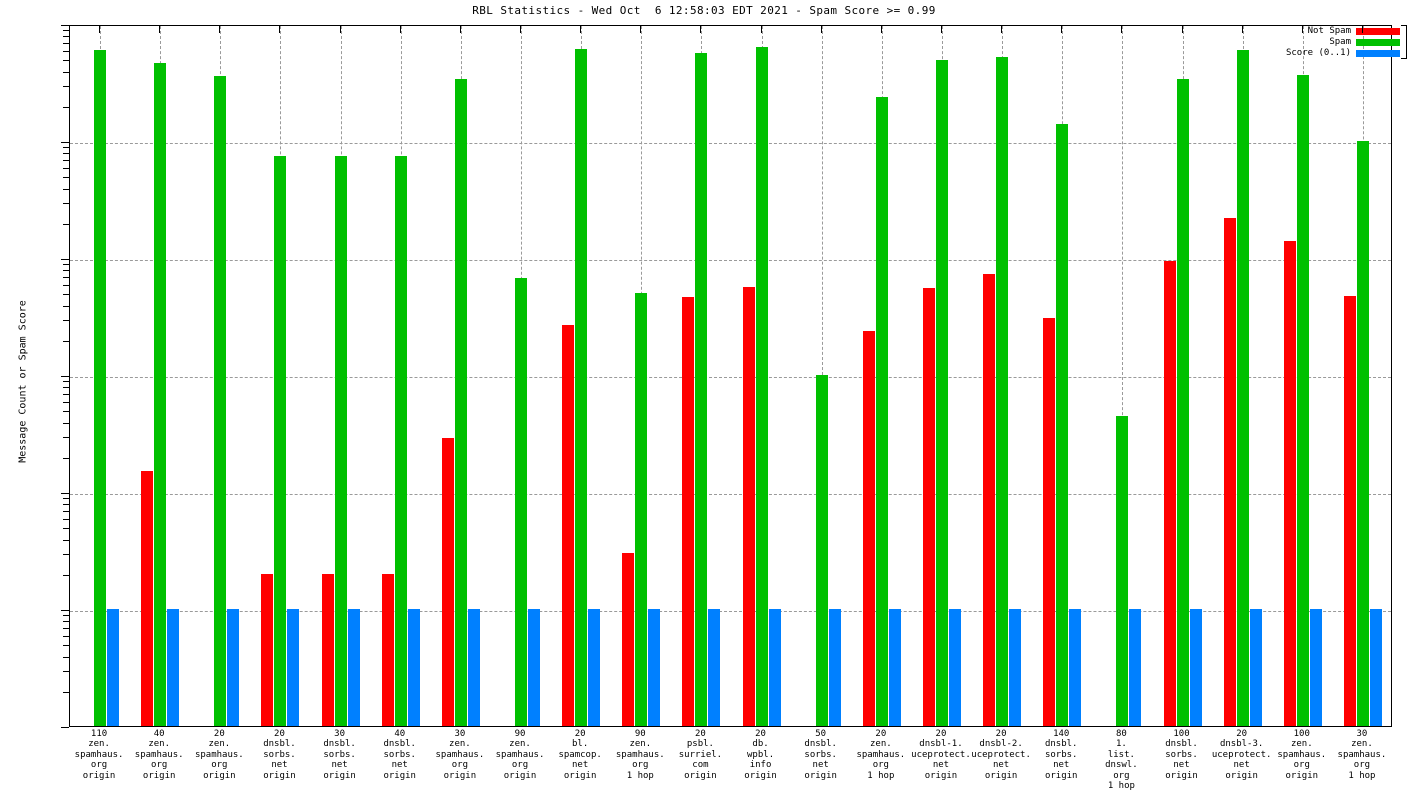  What do you see at coordinates (1001, 755) in the screenshot?
I see `x-axis-group-label: 20 dnsbl-2. uceprotect. net origin` at bounding box center [1001, 755].